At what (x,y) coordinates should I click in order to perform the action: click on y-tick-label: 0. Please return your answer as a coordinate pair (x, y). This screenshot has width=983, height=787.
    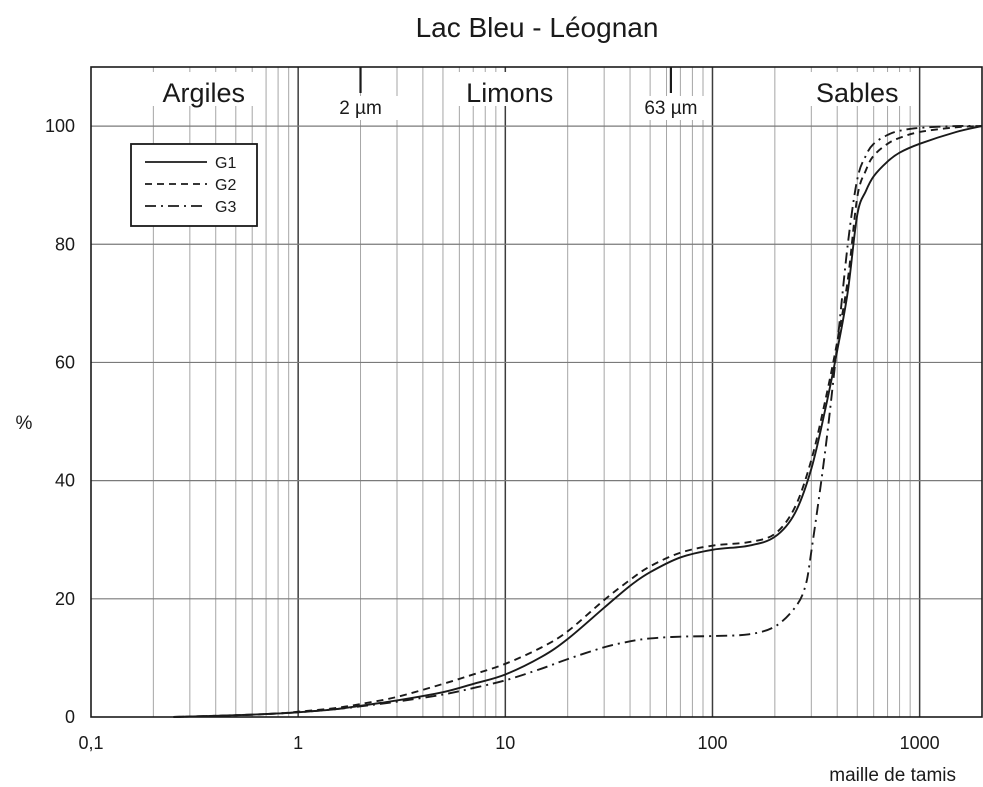
    Looking at the image, I should click on (70, 717).